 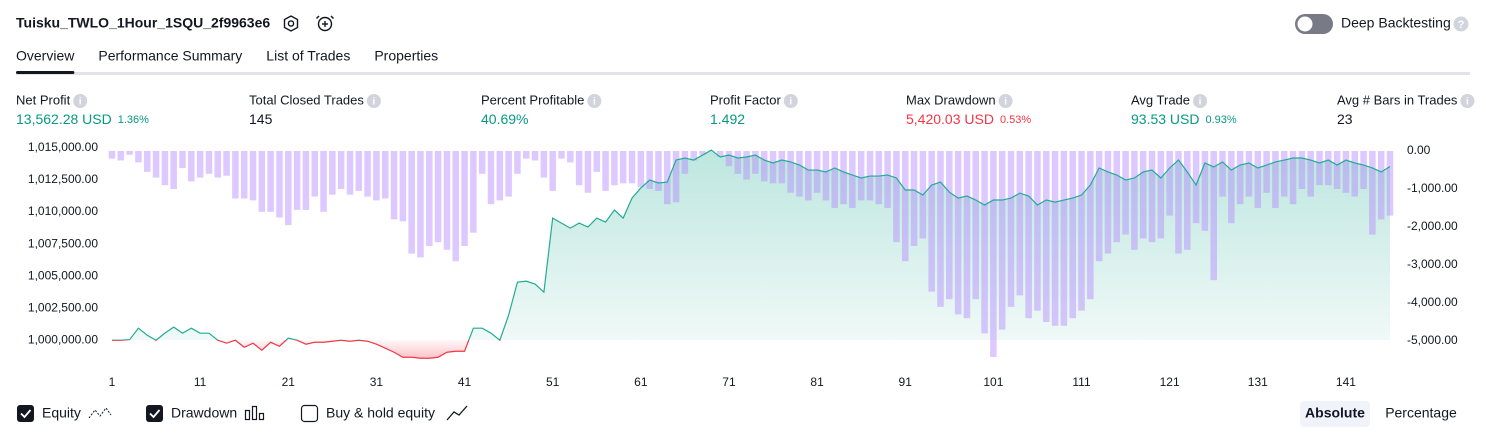 I want to click on help-icon: ?, so click(x=1461, y=24).